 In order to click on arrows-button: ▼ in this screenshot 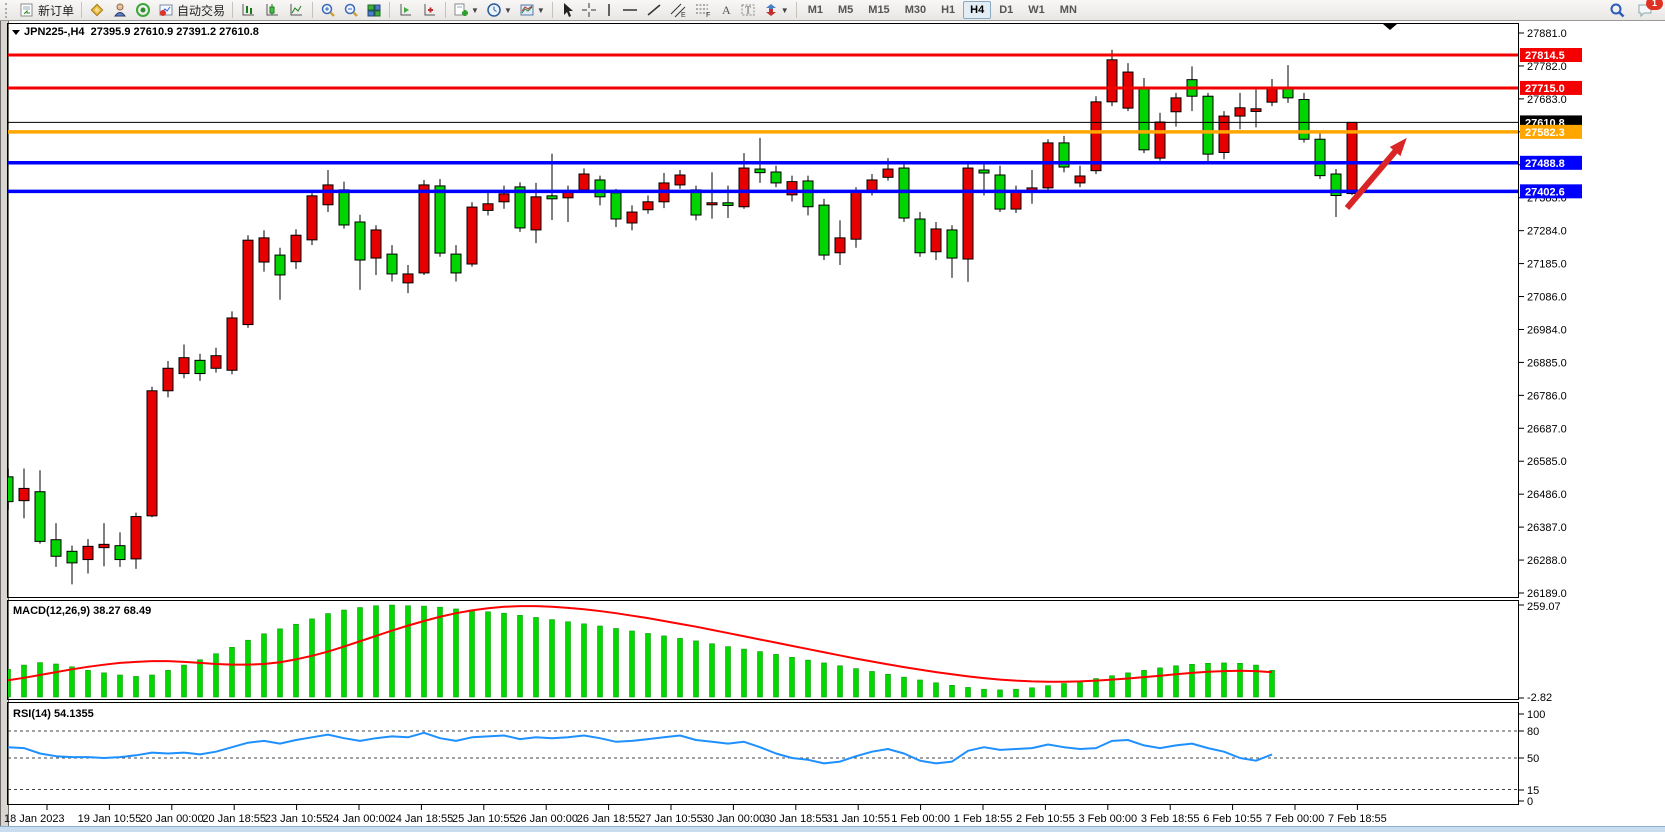, I will do `click(776, 10)`.